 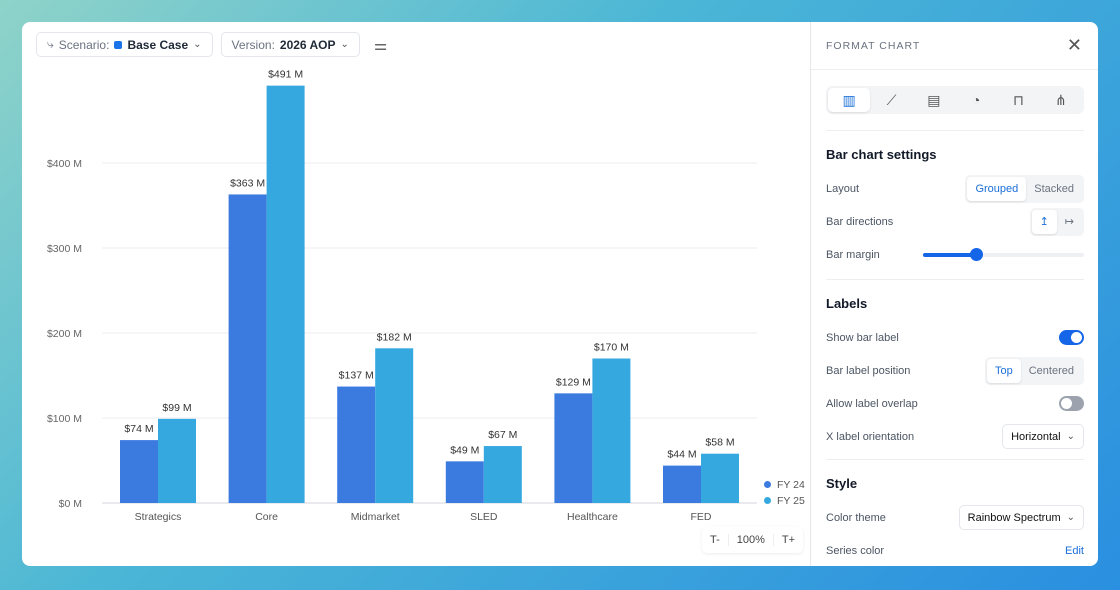 What do you see at coordinates (64, 334) in the screenshot?
I see `y-tick-label: $200 M` at bounding box center [64, 334].